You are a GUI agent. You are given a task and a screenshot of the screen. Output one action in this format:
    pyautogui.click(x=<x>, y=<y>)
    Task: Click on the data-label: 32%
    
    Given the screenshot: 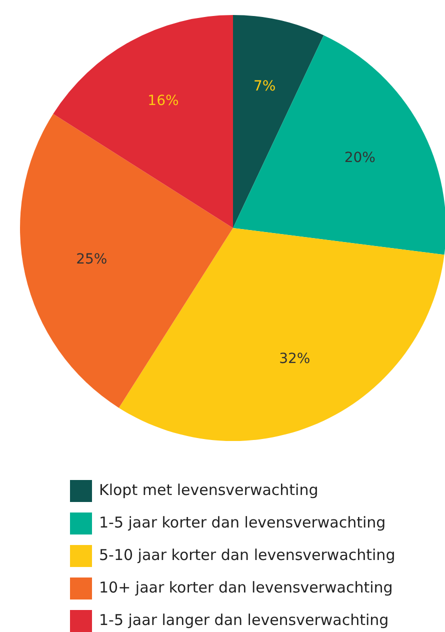 What is the action you would take?
    pyautogui.click(x=294, y=358)
    